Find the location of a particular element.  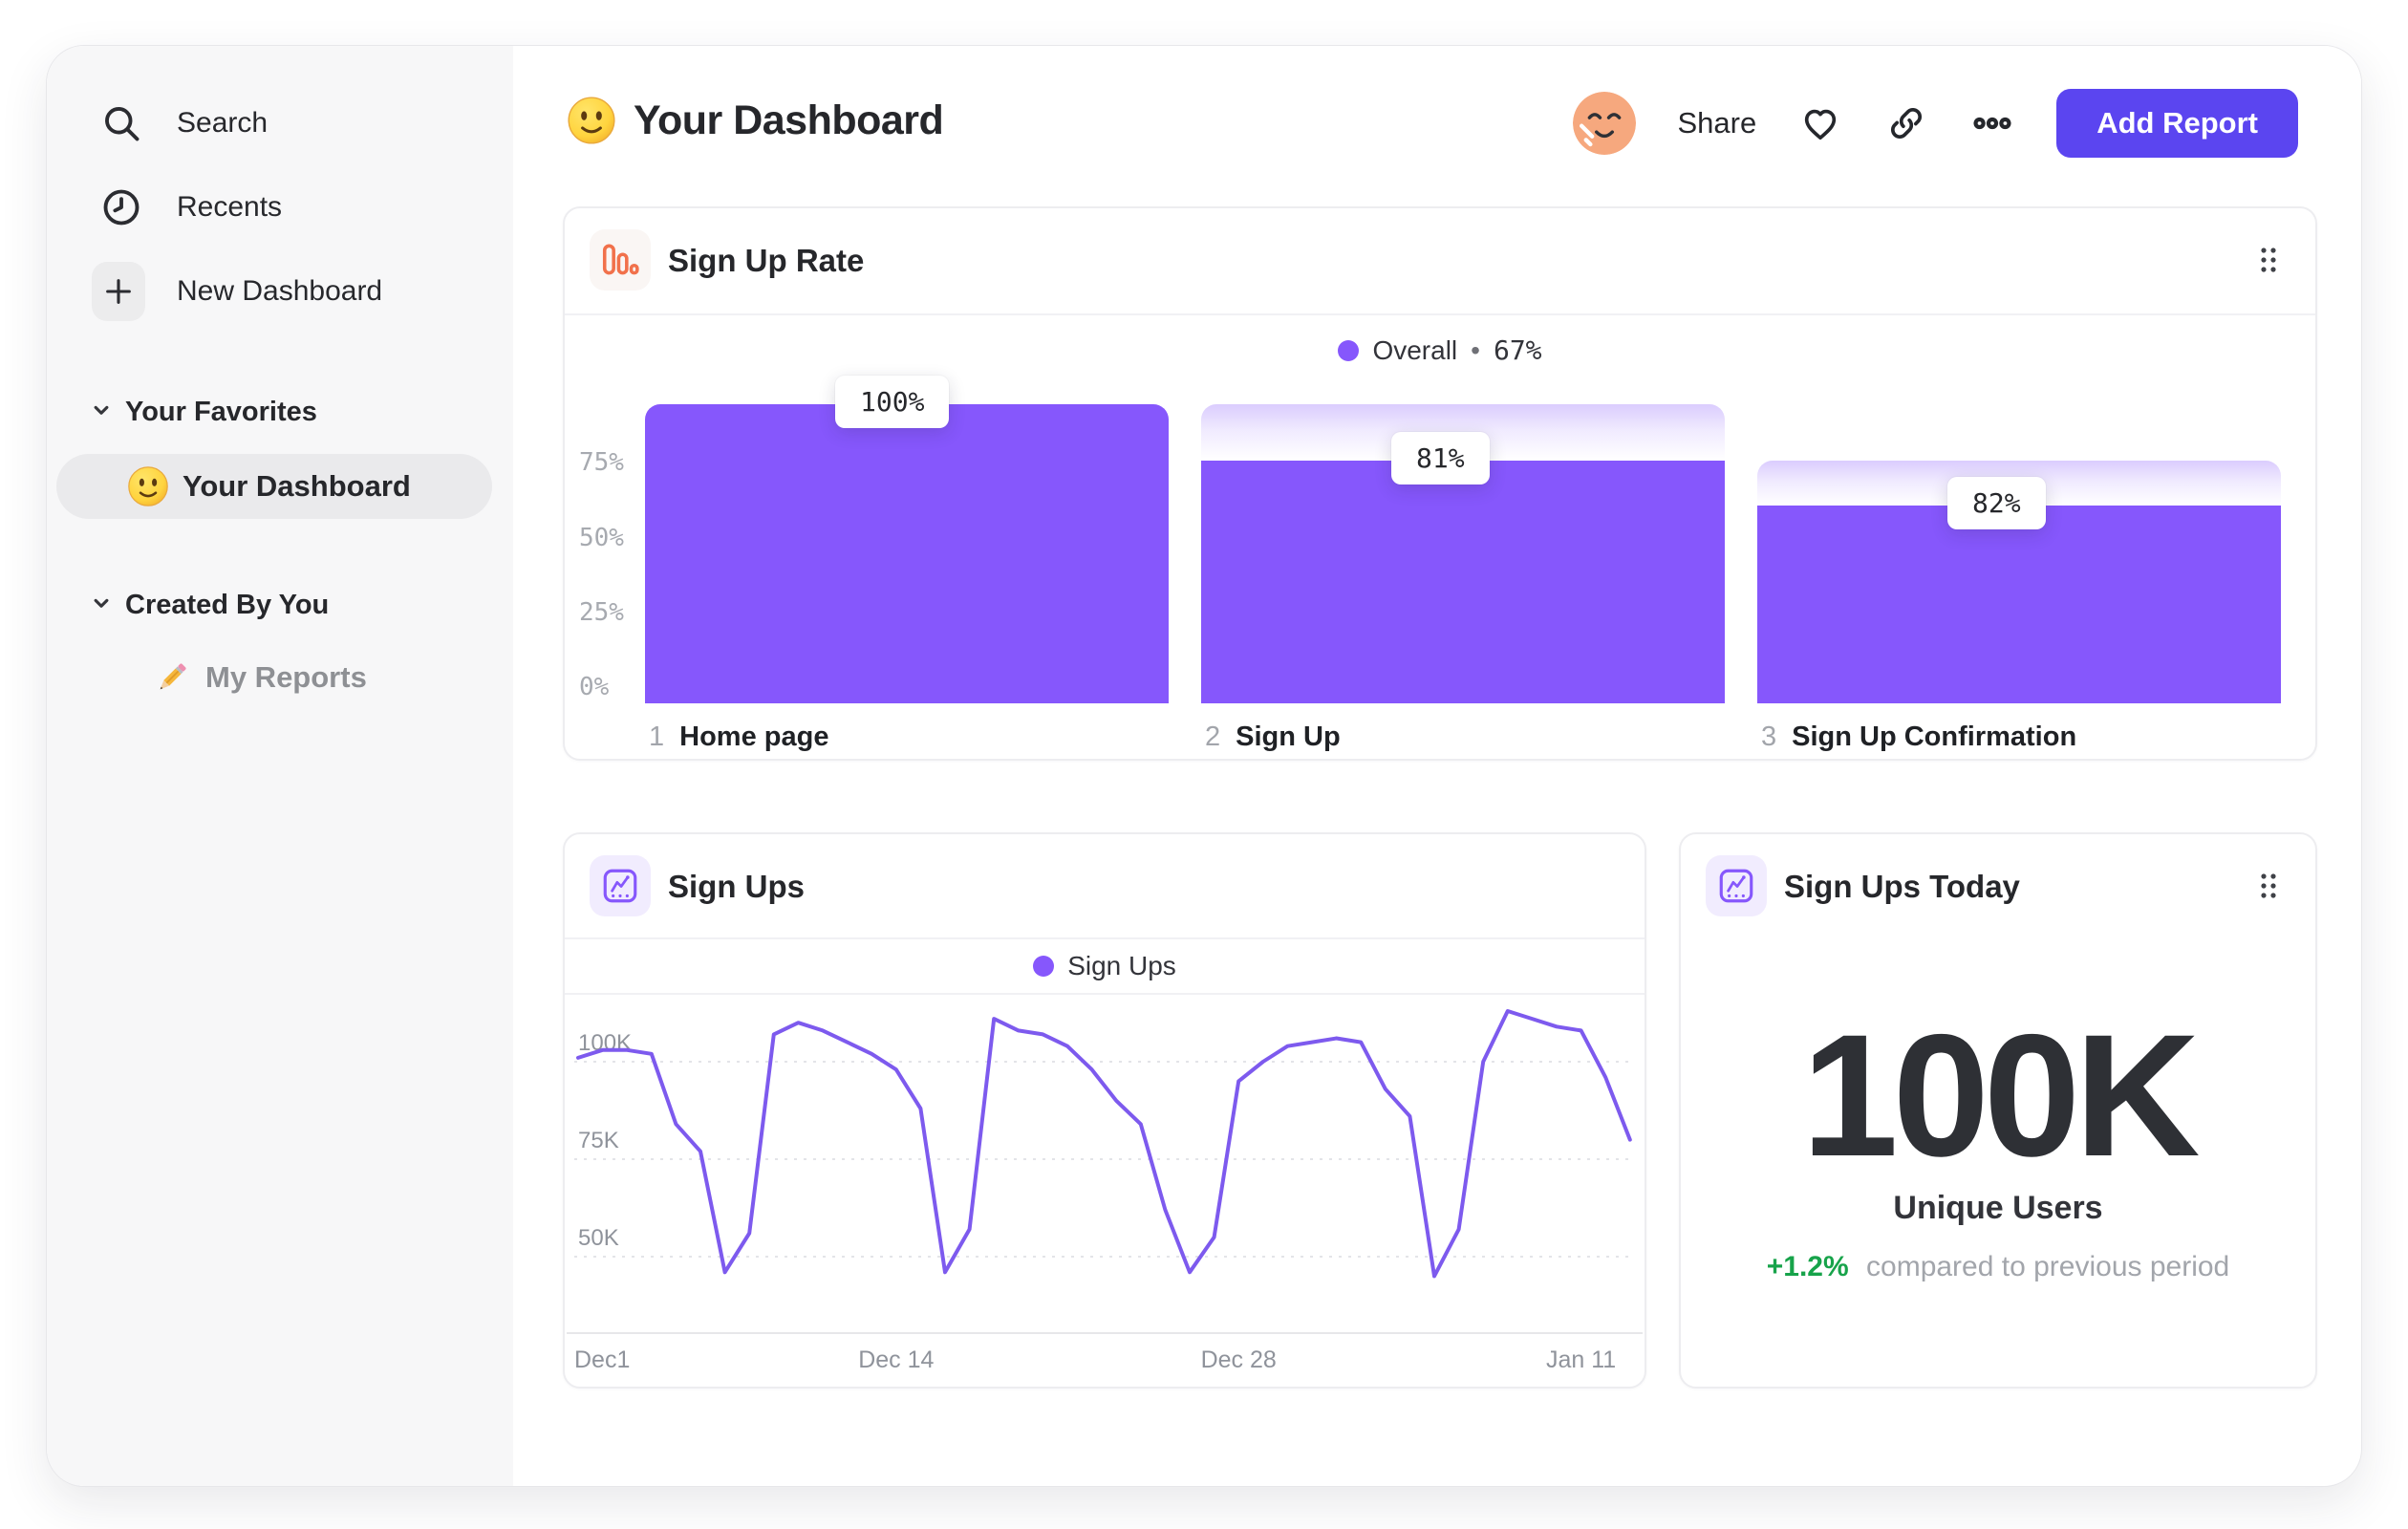

metric-value: 100K is located at coordinates (2000, 1095).